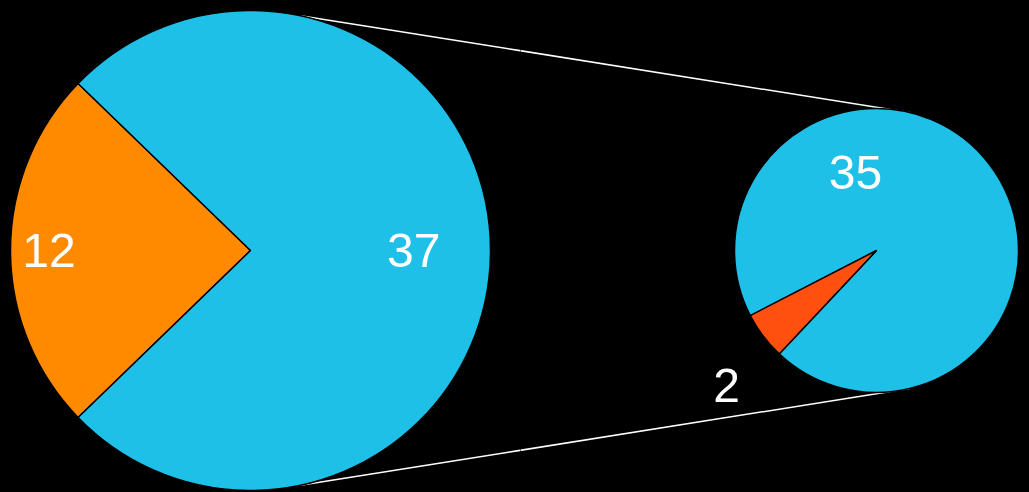  Describe the element at coordinates (855, 172) in the screenshot. I see `data-label: 35` at that location.